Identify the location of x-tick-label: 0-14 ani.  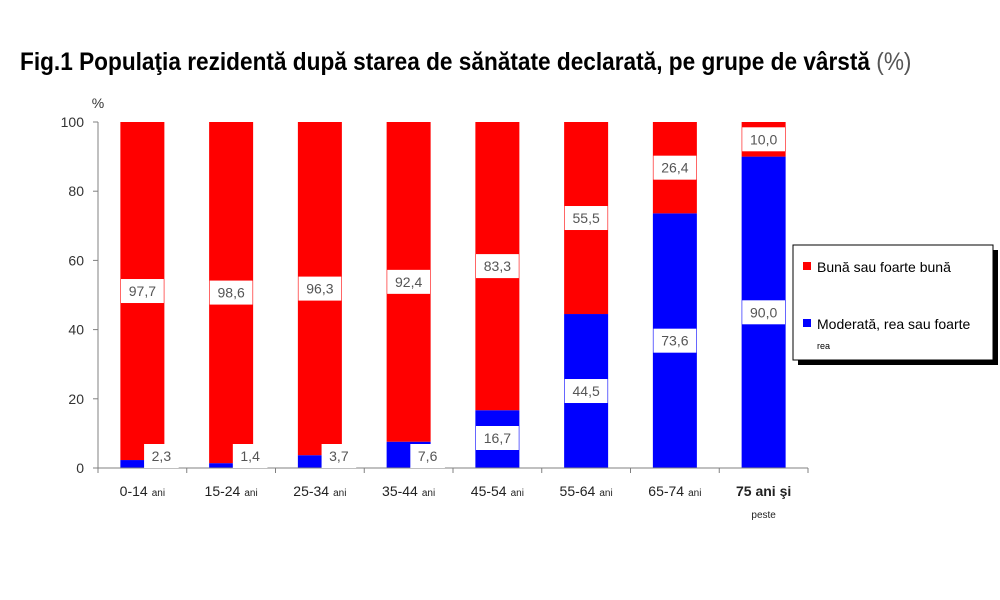
(142, 491).